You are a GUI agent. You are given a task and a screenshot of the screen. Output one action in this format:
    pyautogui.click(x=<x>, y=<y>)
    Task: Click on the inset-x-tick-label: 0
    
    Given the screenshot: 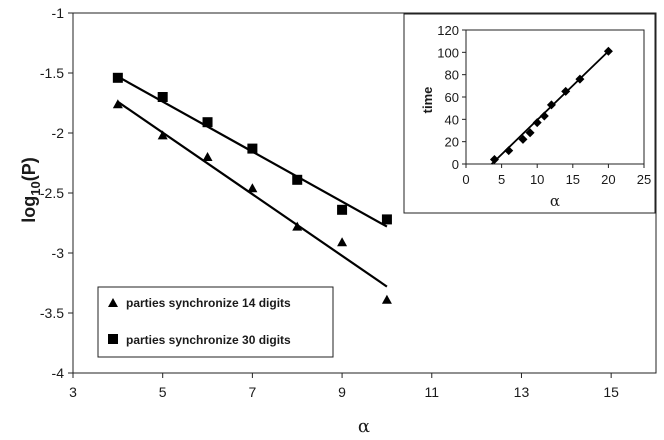 What is the action you would take?
    pyautogui.click(x=465, y=179)
    